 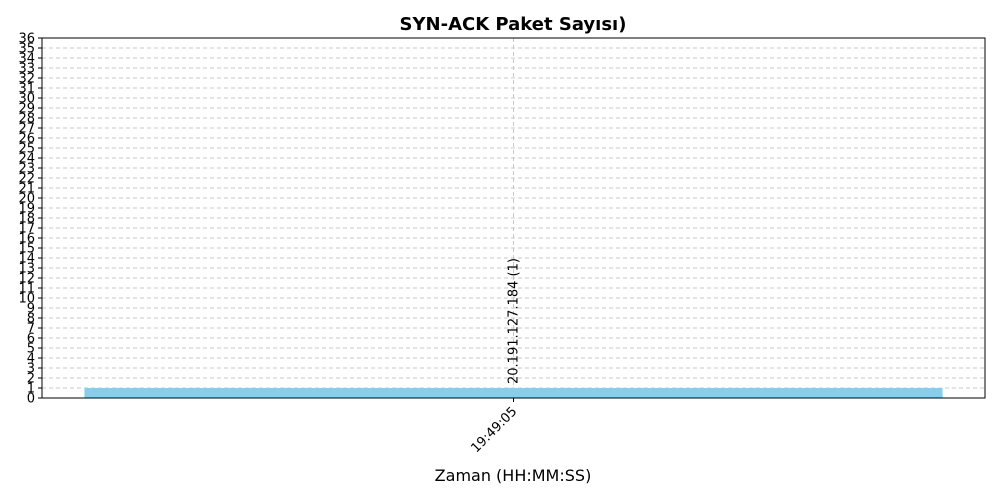 I want to click on y-tick-label: 28, so click(x=26, y=119).